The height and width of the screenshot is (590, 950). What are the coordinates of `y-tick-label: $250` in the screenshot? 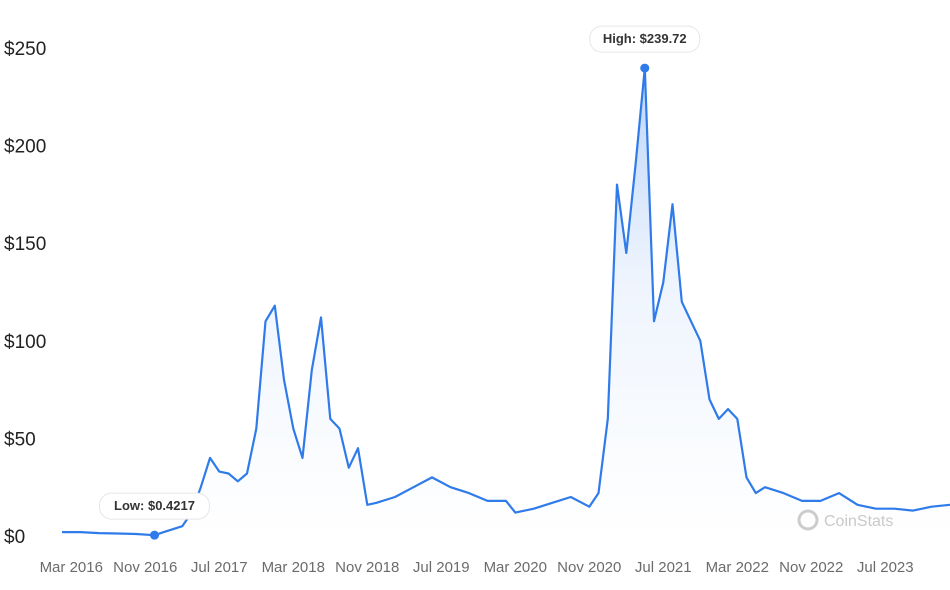 It's located at (25, 49).